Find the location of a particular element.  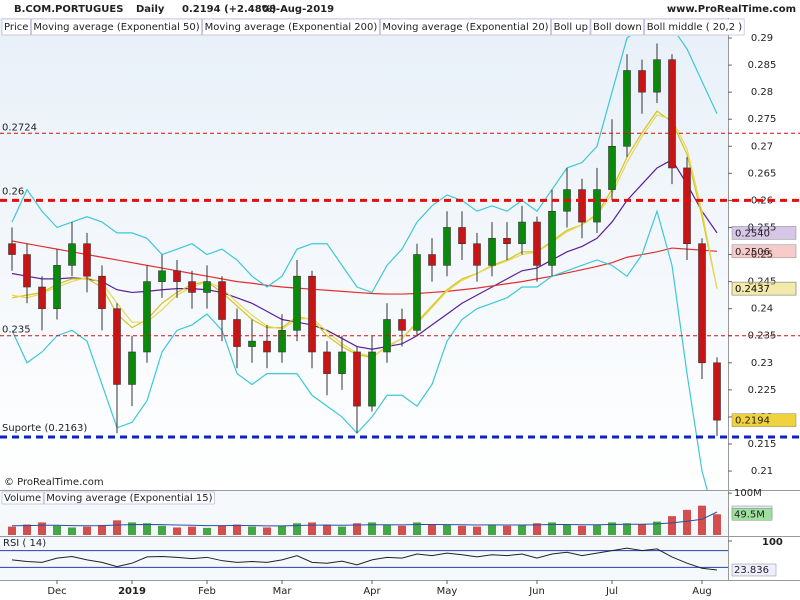

y-tick-label: 100M is located at coordinates (748, 493).